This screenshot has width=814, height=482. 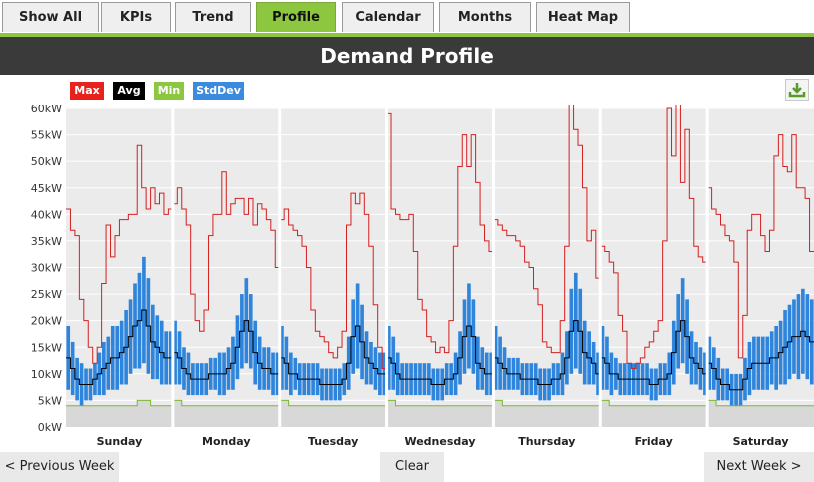 I want to click on day-group-tuesday, so click(x=333, y=309).